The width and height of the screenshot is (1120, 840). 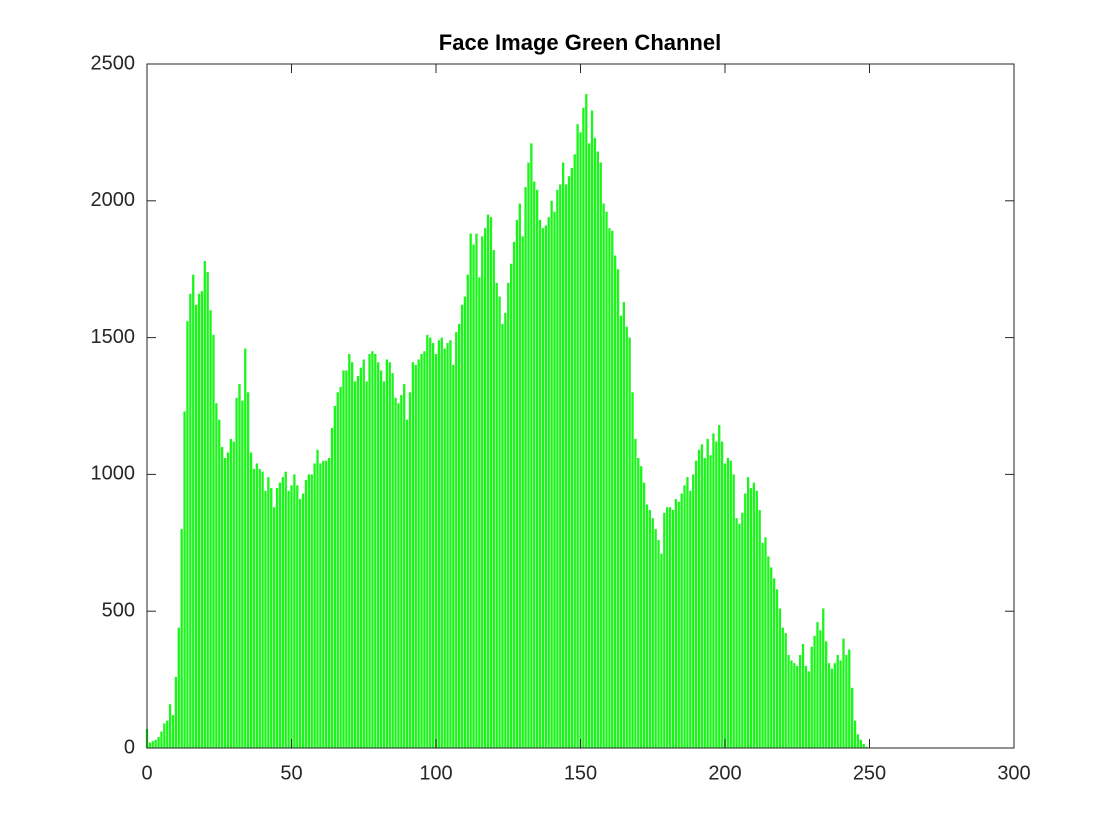 I want to click on x-tick-label: 200, so click(x=724, y=773).